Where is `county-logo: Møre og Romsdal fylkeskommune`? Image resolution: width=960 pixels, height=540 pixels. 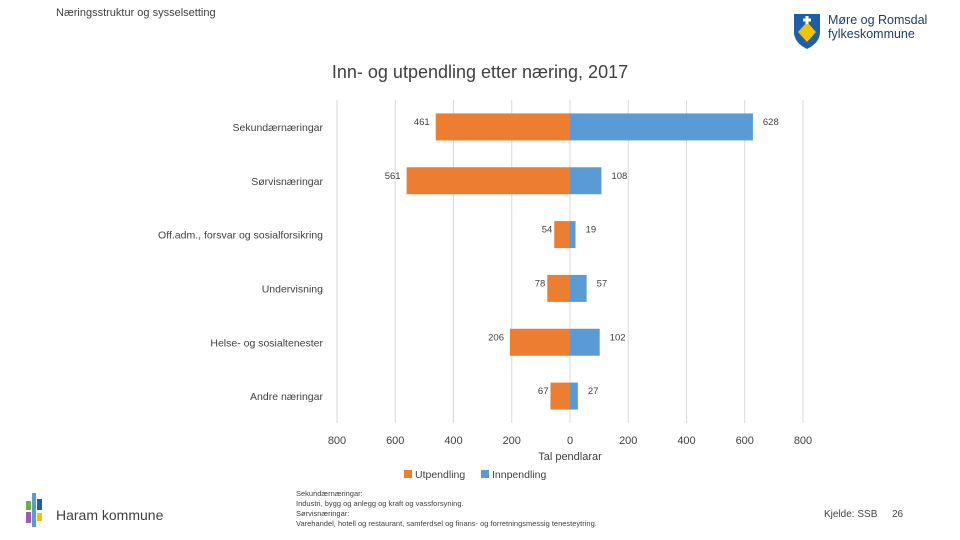 county-logo: Møre og Romsdal fylkeskommune is located at coordinates (862, 33).